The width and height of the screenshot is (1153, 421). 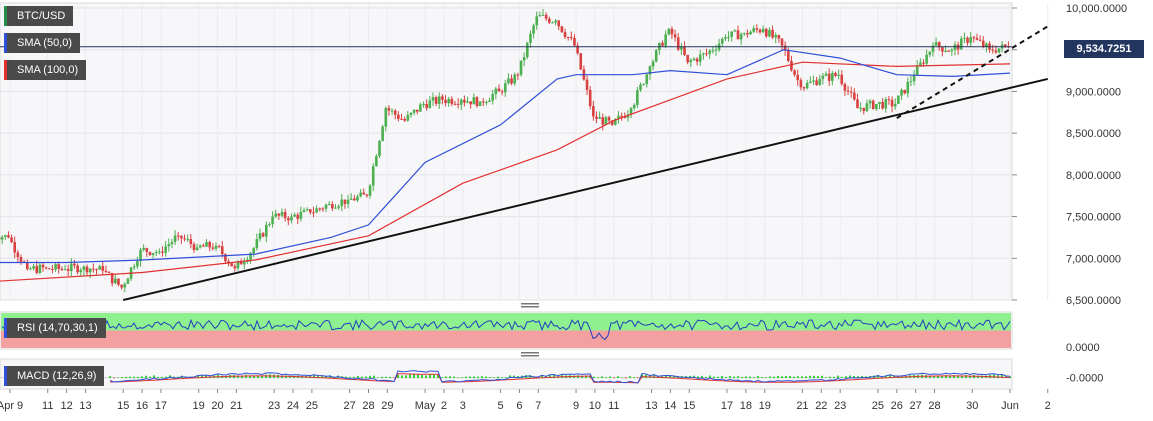 What do you see at coordinates (236, 406) in the screenshot?
I see `x-tick-label: 21` at bounding box center [236, 406].